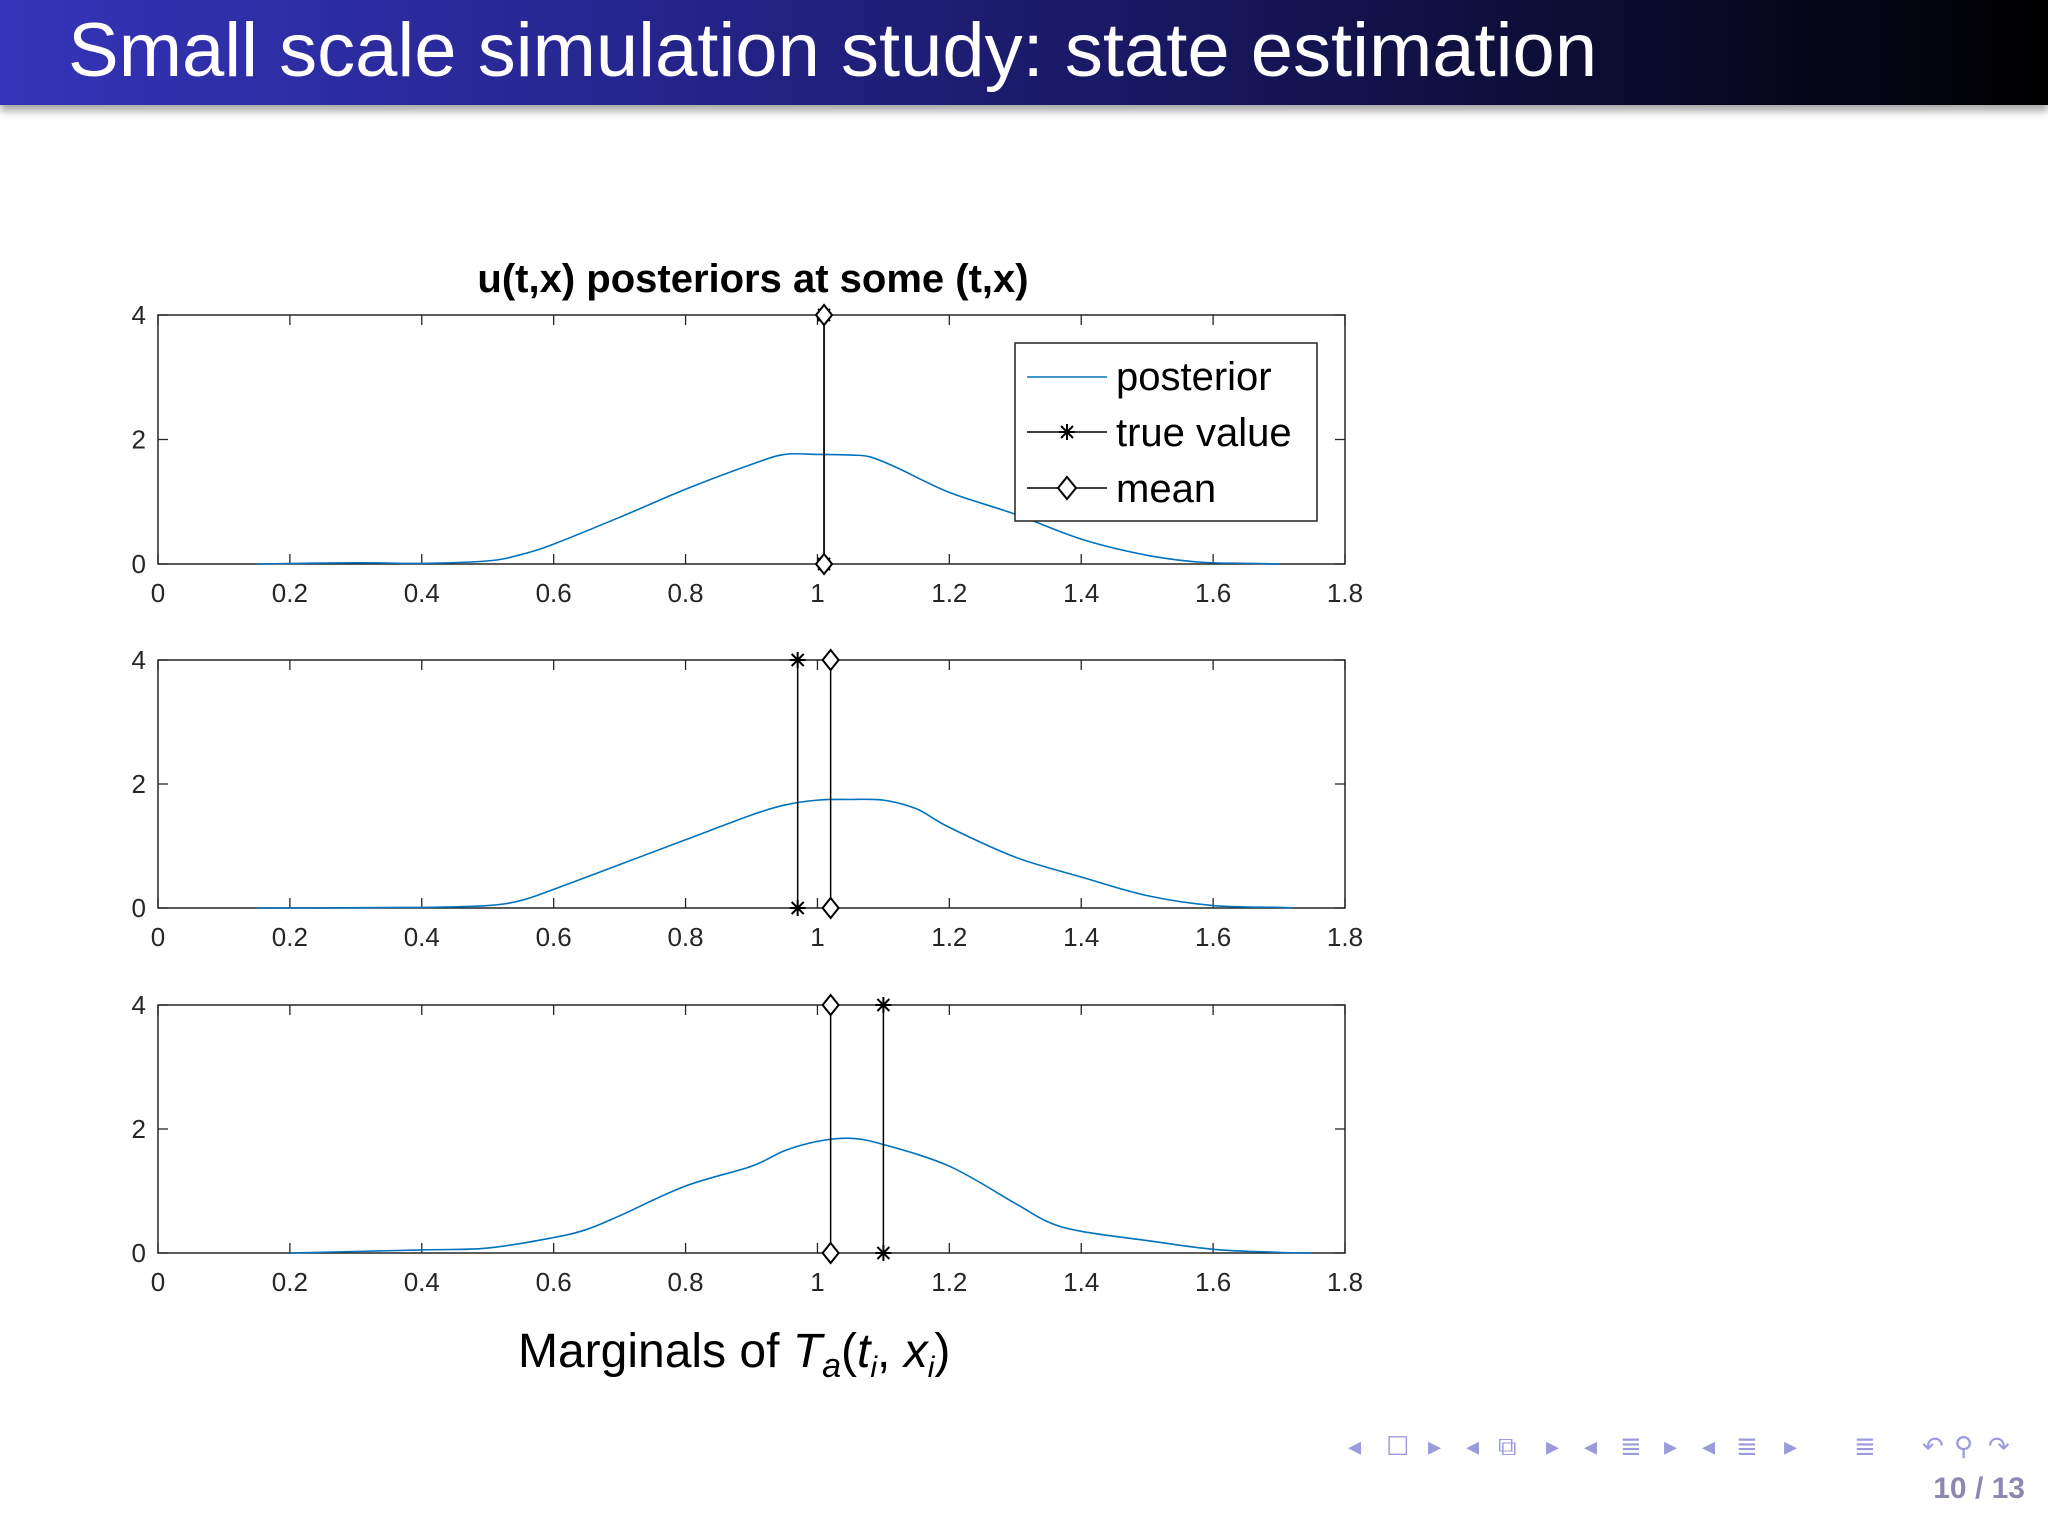 Image resolution: width=2048 pixels, height=1517 pixels. What do you see at coordinates (1999, 1447) in the screenshot?
I see `nav-redo-icon: ↷` at bounding box center [1999, 1447].